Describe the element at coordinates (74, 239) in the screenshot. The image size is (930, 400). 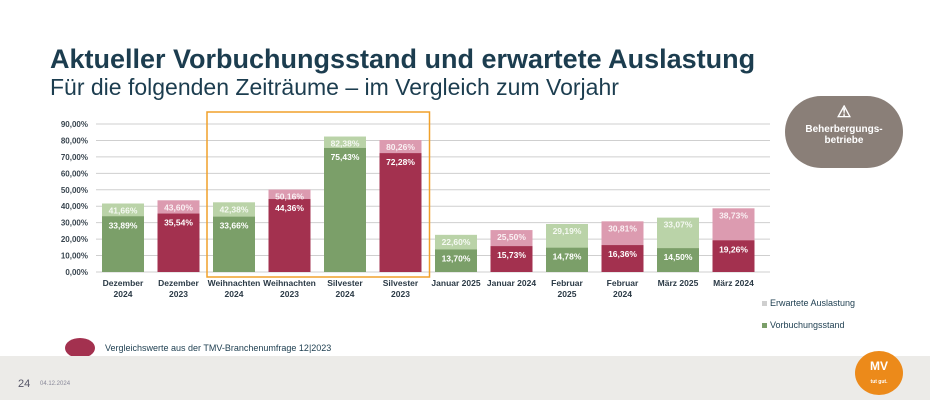
I see `y-tick-label: 20,00%` at that location.